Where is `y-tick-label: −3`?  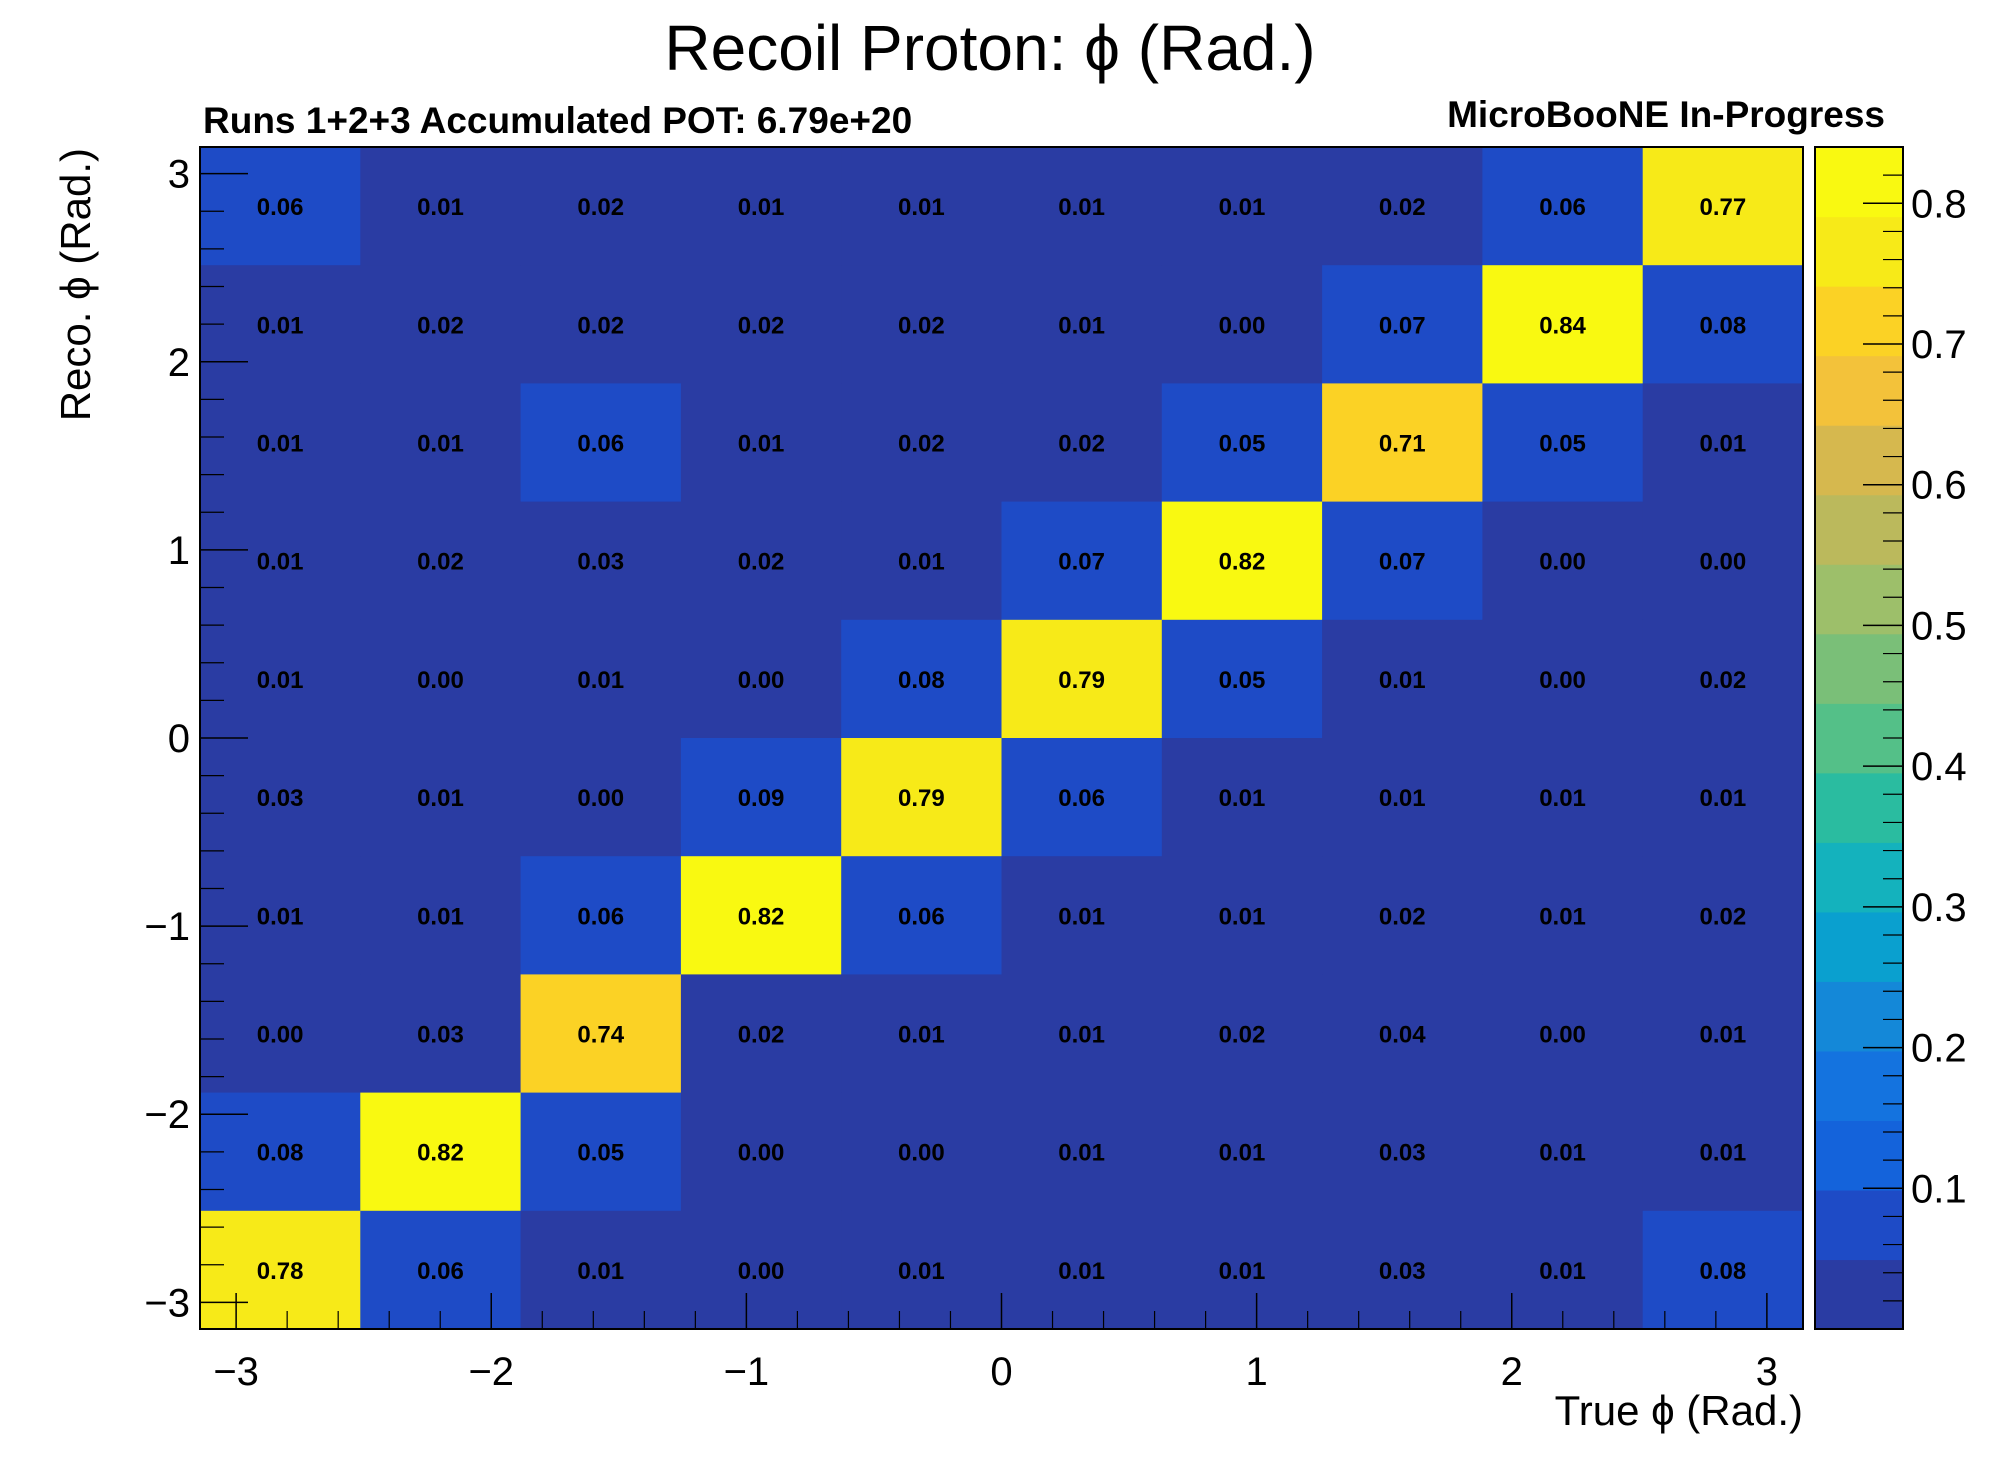 y-tick-label: −3 is located at coordinates (167, 1303).